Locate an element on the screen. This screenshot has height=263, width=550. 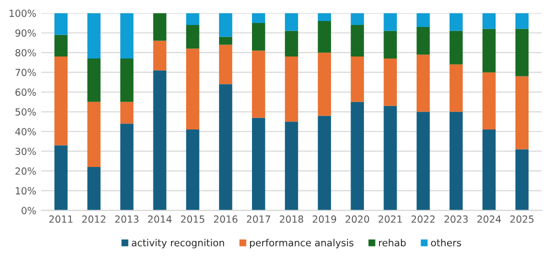
y-tick-label: 40% is located at coordinates (25, 132).